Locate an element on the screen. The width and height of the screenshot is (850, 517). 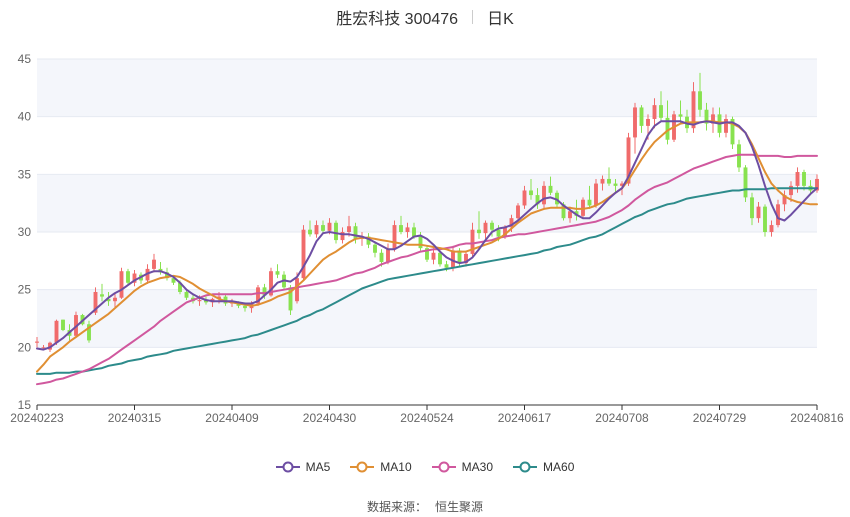
legend-label-ma10: MA10 is located at coordinates (396, 467).